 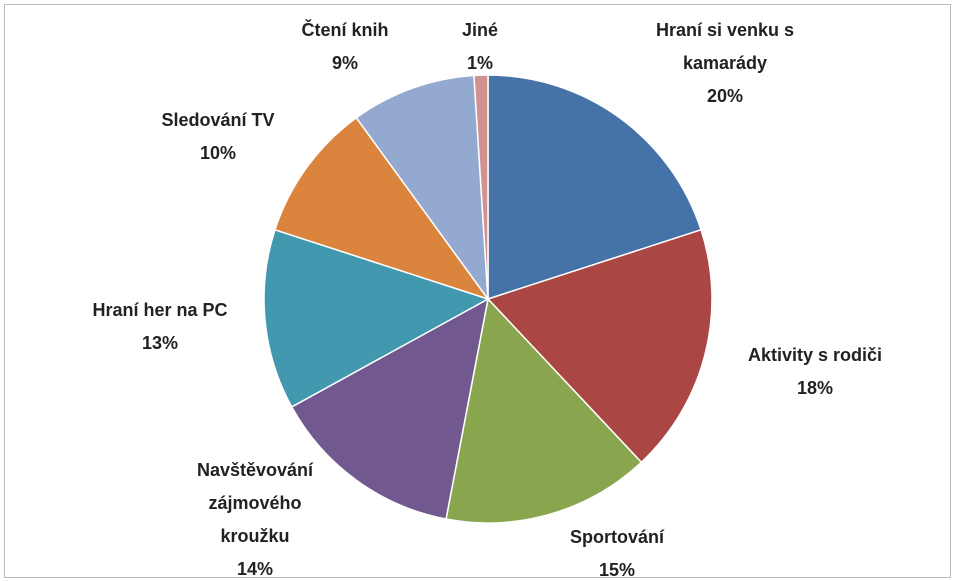 I want to click on percent-label: 13%, so click(x=160, y=343).